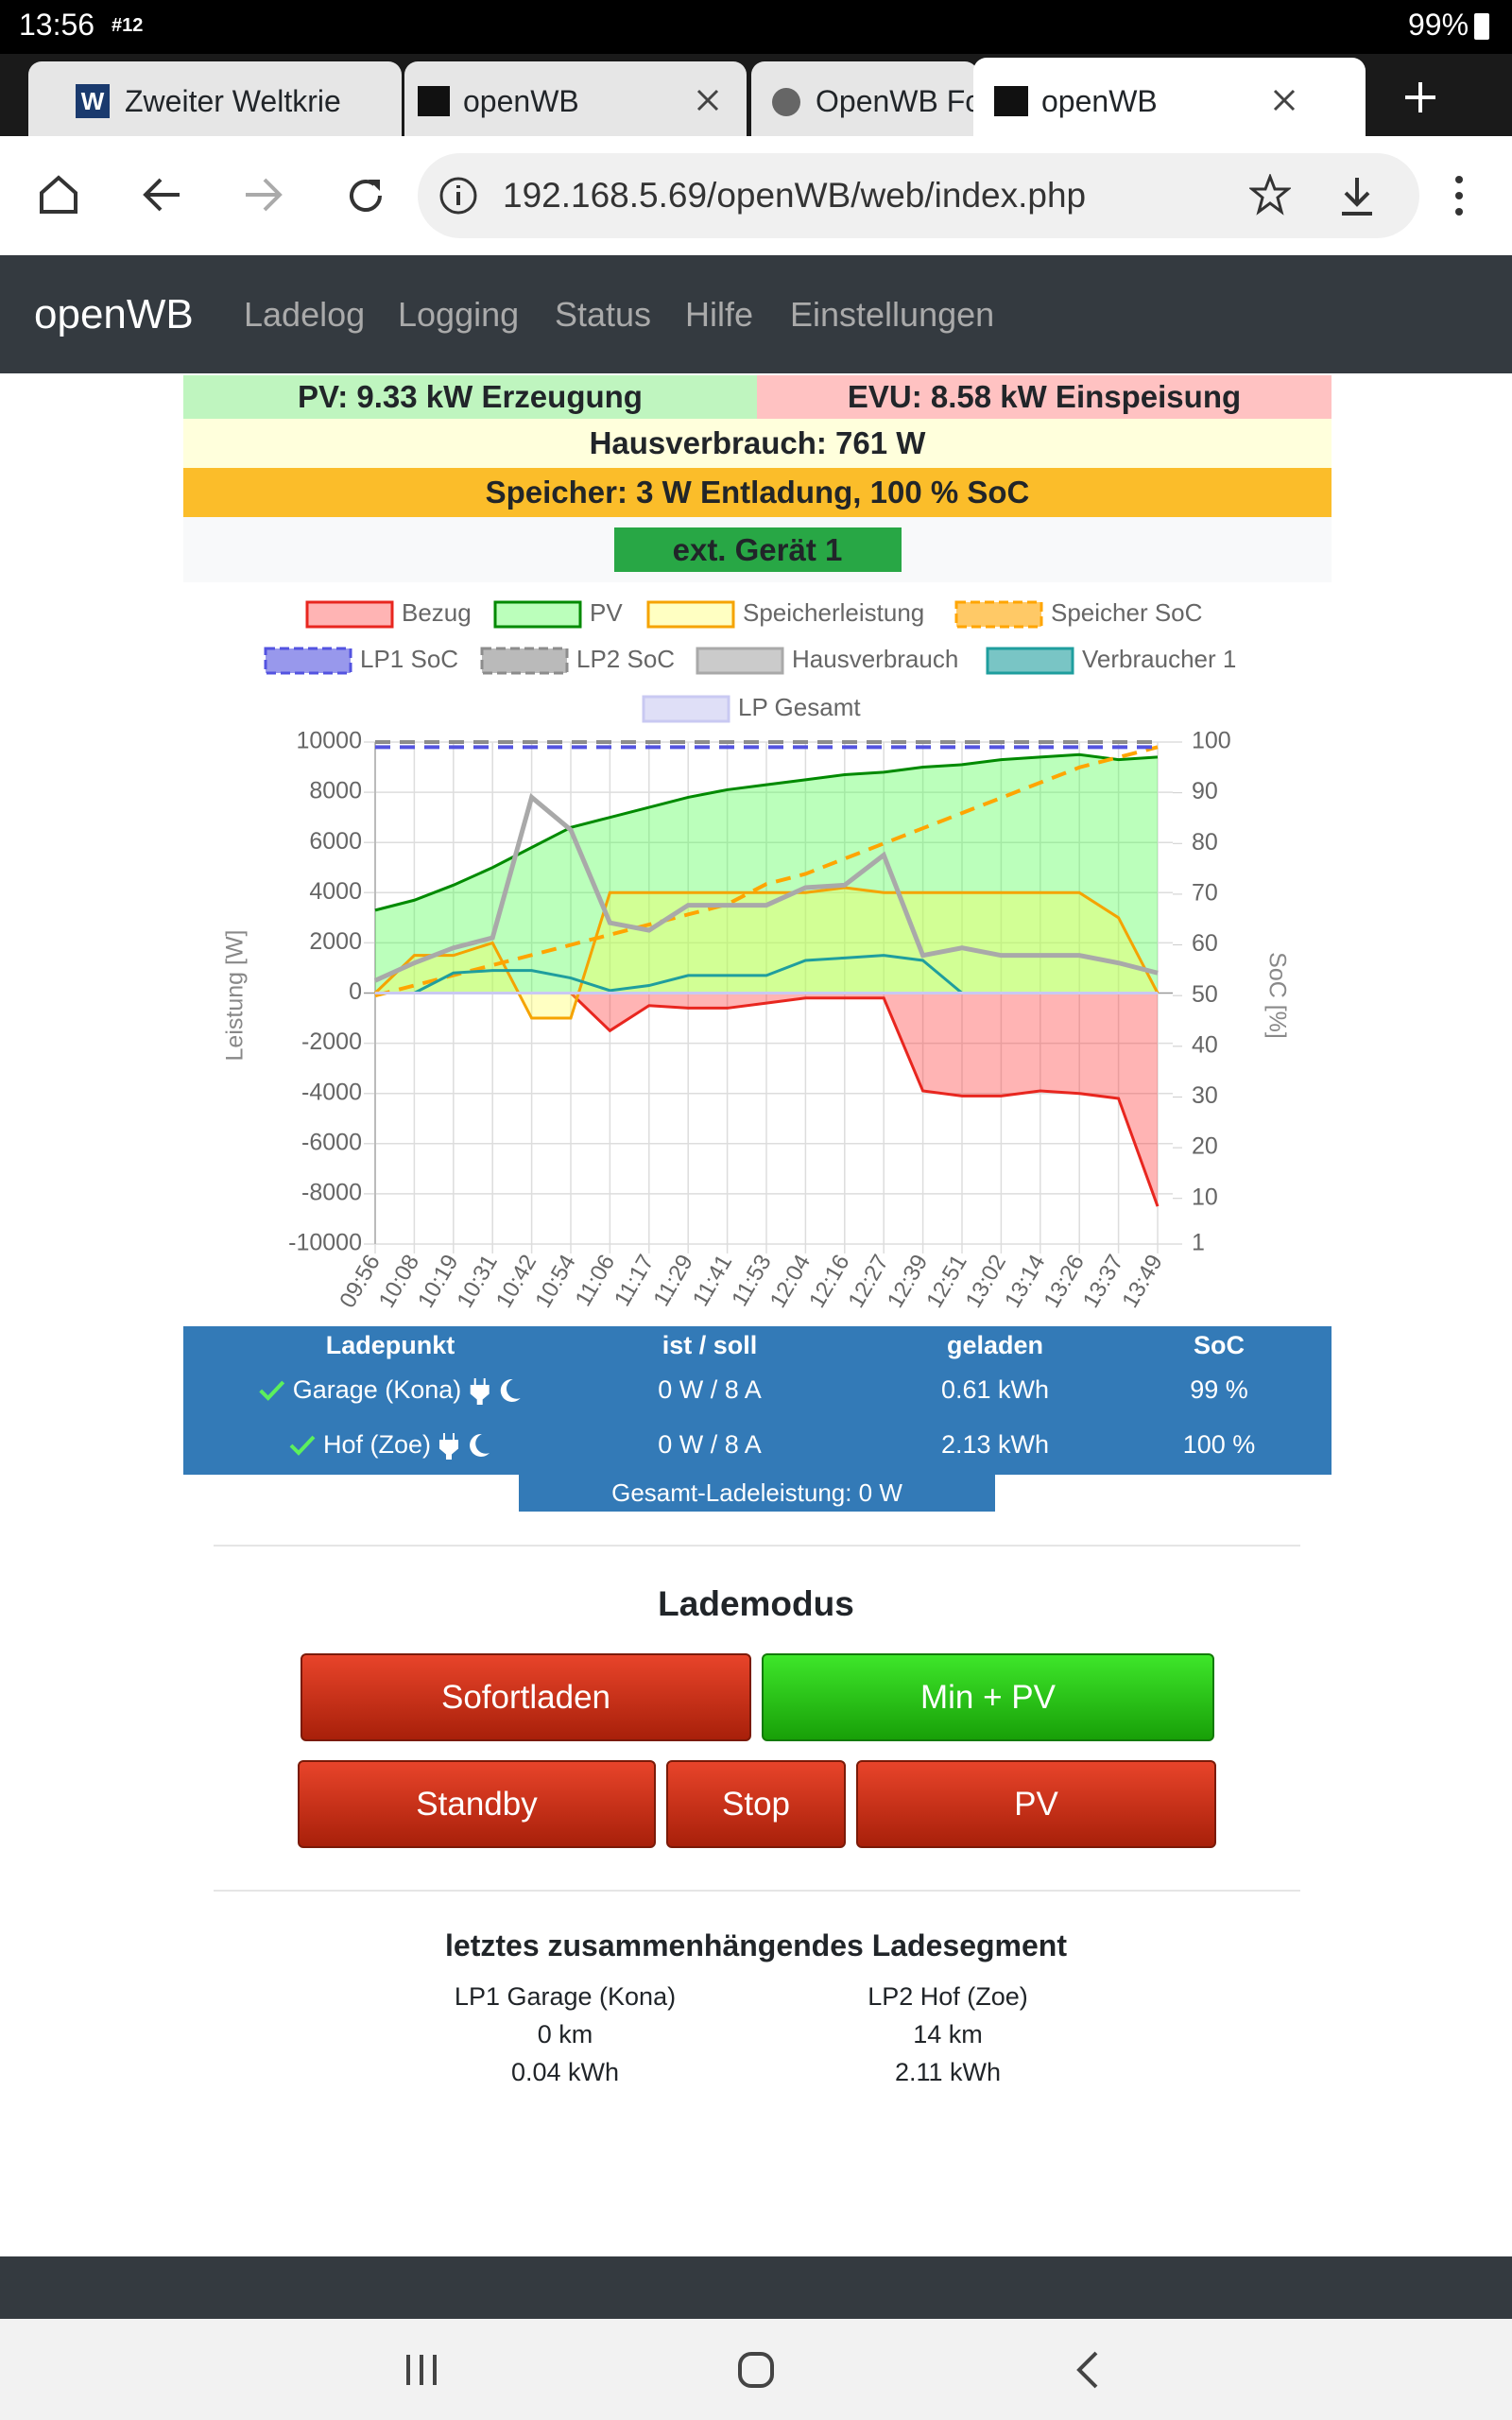 The height and width of the screenshot is (2420, 1512). Describe the element at coordinates (833, 612) in the screenshot. I see `legend-label: Speicherleistung` at that location.